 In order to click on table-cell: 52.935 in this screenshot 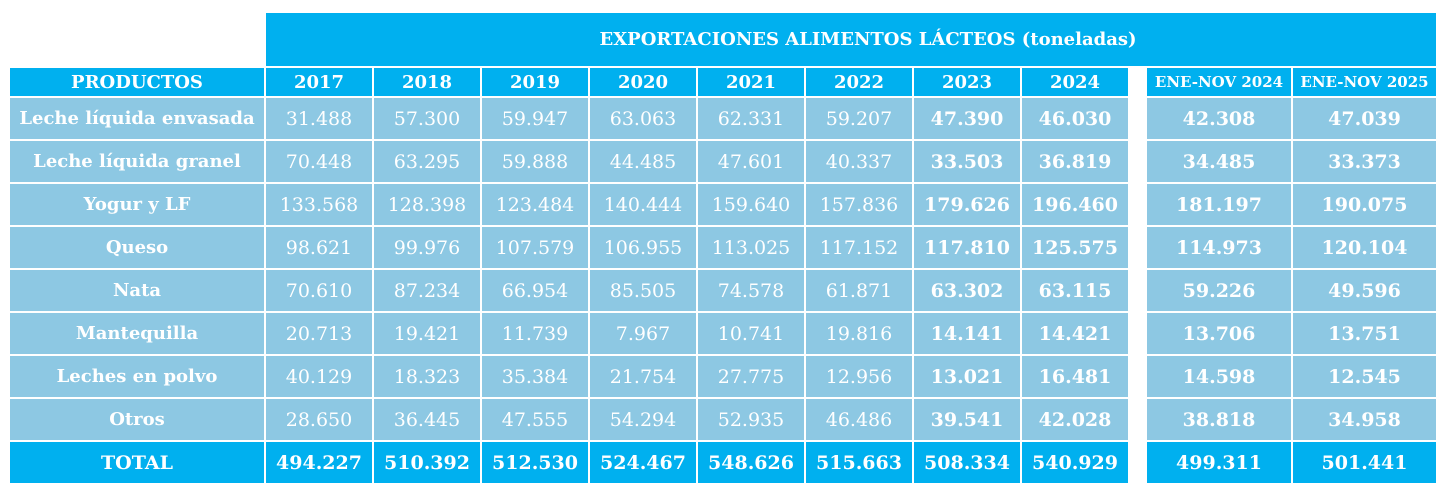, I will do `click(751, 419)`.